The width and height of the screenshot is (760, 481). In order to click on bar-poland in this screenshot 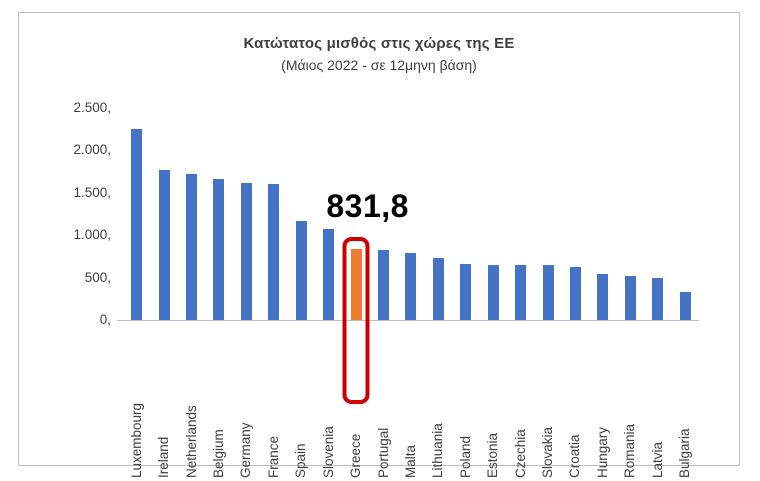, I will do `click(466, 292)`.